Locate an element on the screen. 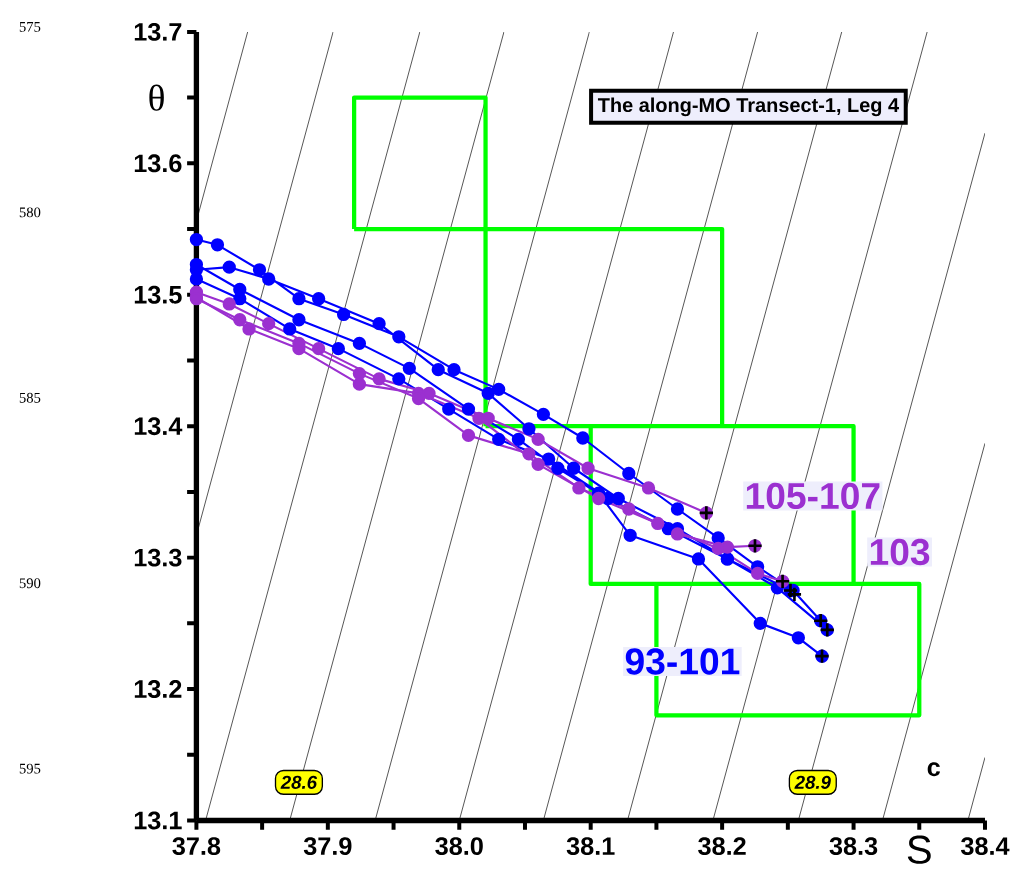  text: The along-MO Transect-1, Leg 4 is located at coordinates (748, 106).